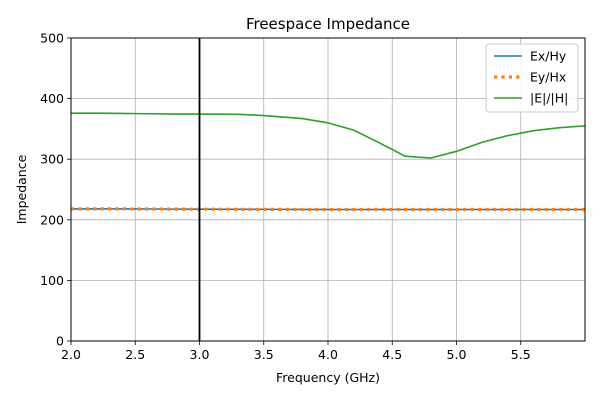 The width and height of the screenshot is (600, 400). I want to click on y-tick-label: 200, so click(52, 219).